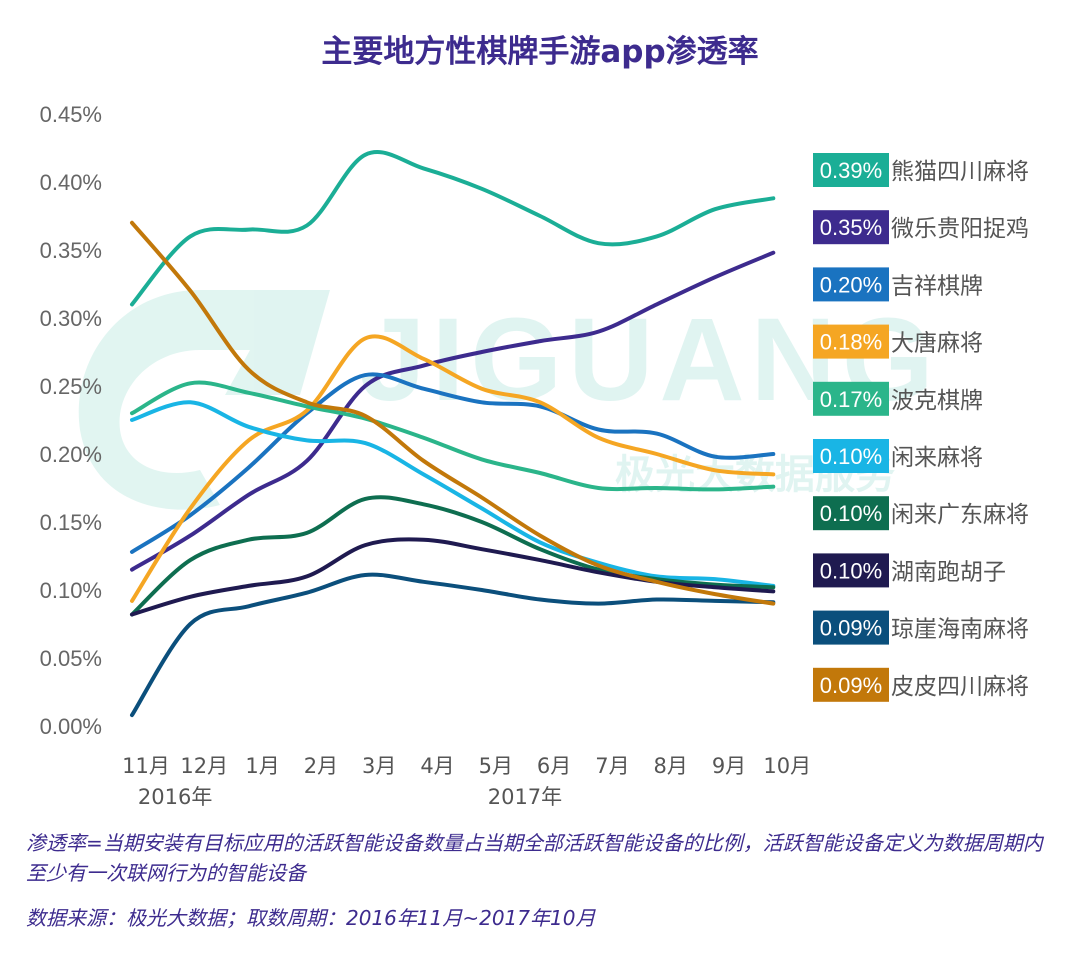 The width and height of the screenshot is (1080, 956). I want to click on legend-value-label: 0.18%, so click(851, 342).